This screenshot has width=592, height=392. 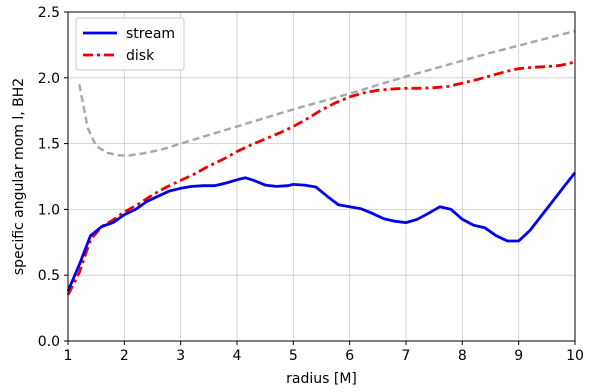 I want to click on x-axis-label: radius [M], so click(x=321, y=379).